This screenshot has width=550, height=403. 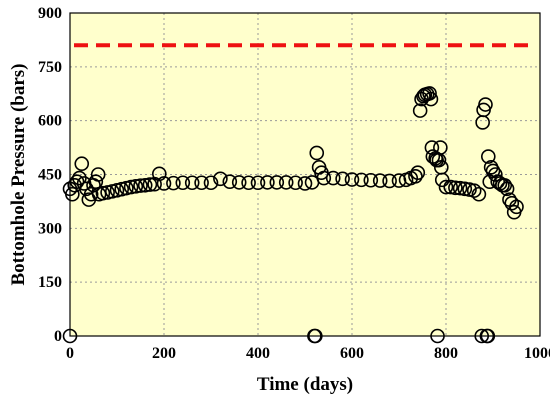 I want to click on y-tick-label: 450, so click(x=50, y=175).